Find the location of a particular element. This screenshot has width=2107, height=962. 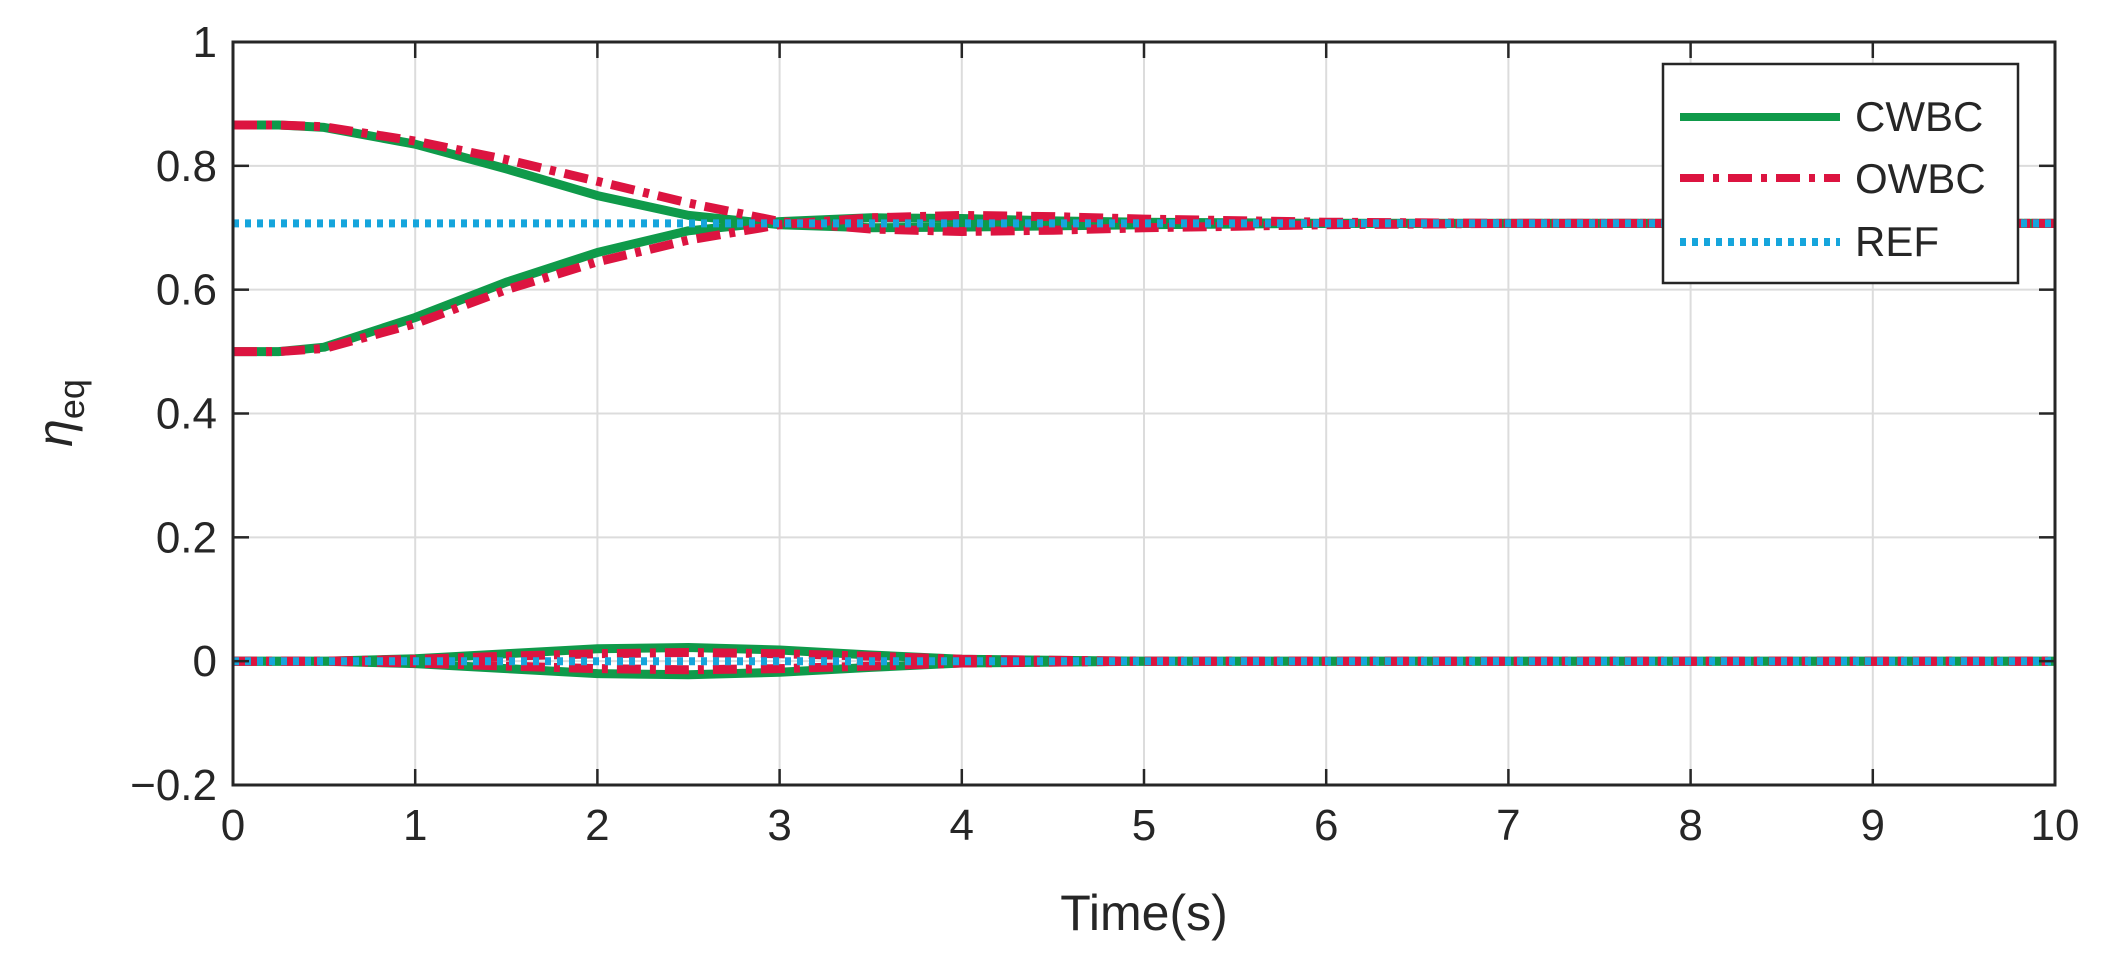

x-tick-label: 3 is located at coordinates (779, 825).